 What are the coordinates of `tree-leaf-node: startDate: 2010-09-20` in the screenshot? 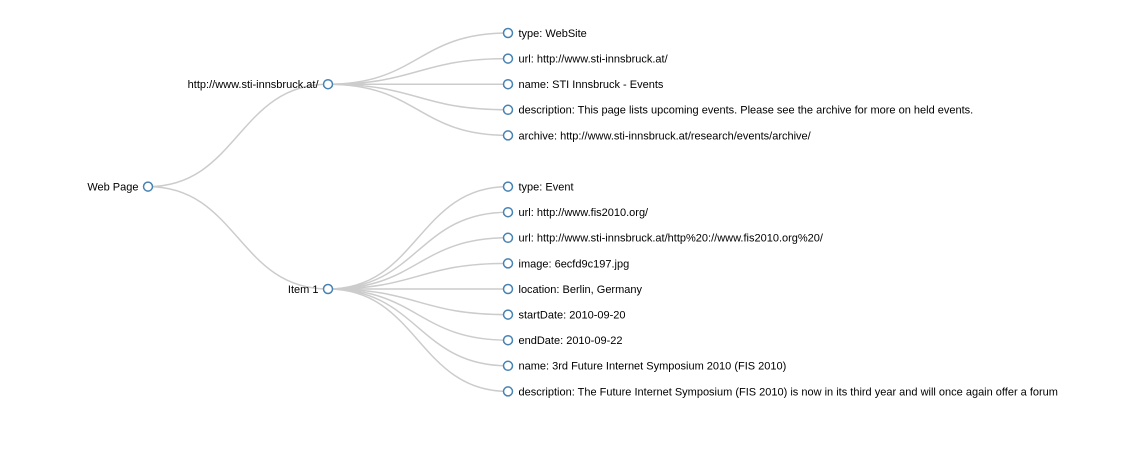 It's located at (564, 315).